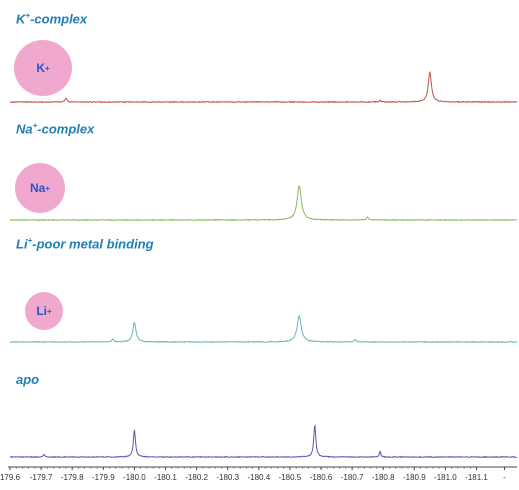  I want to click on x-tick-label: -179.9, so click(103, 477).